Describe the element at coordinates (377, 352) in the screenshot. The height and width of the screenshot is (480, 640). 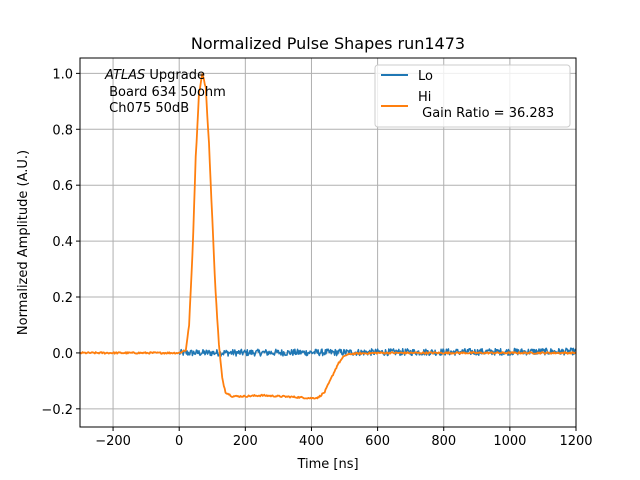
I see `series-line-lo` at that location.